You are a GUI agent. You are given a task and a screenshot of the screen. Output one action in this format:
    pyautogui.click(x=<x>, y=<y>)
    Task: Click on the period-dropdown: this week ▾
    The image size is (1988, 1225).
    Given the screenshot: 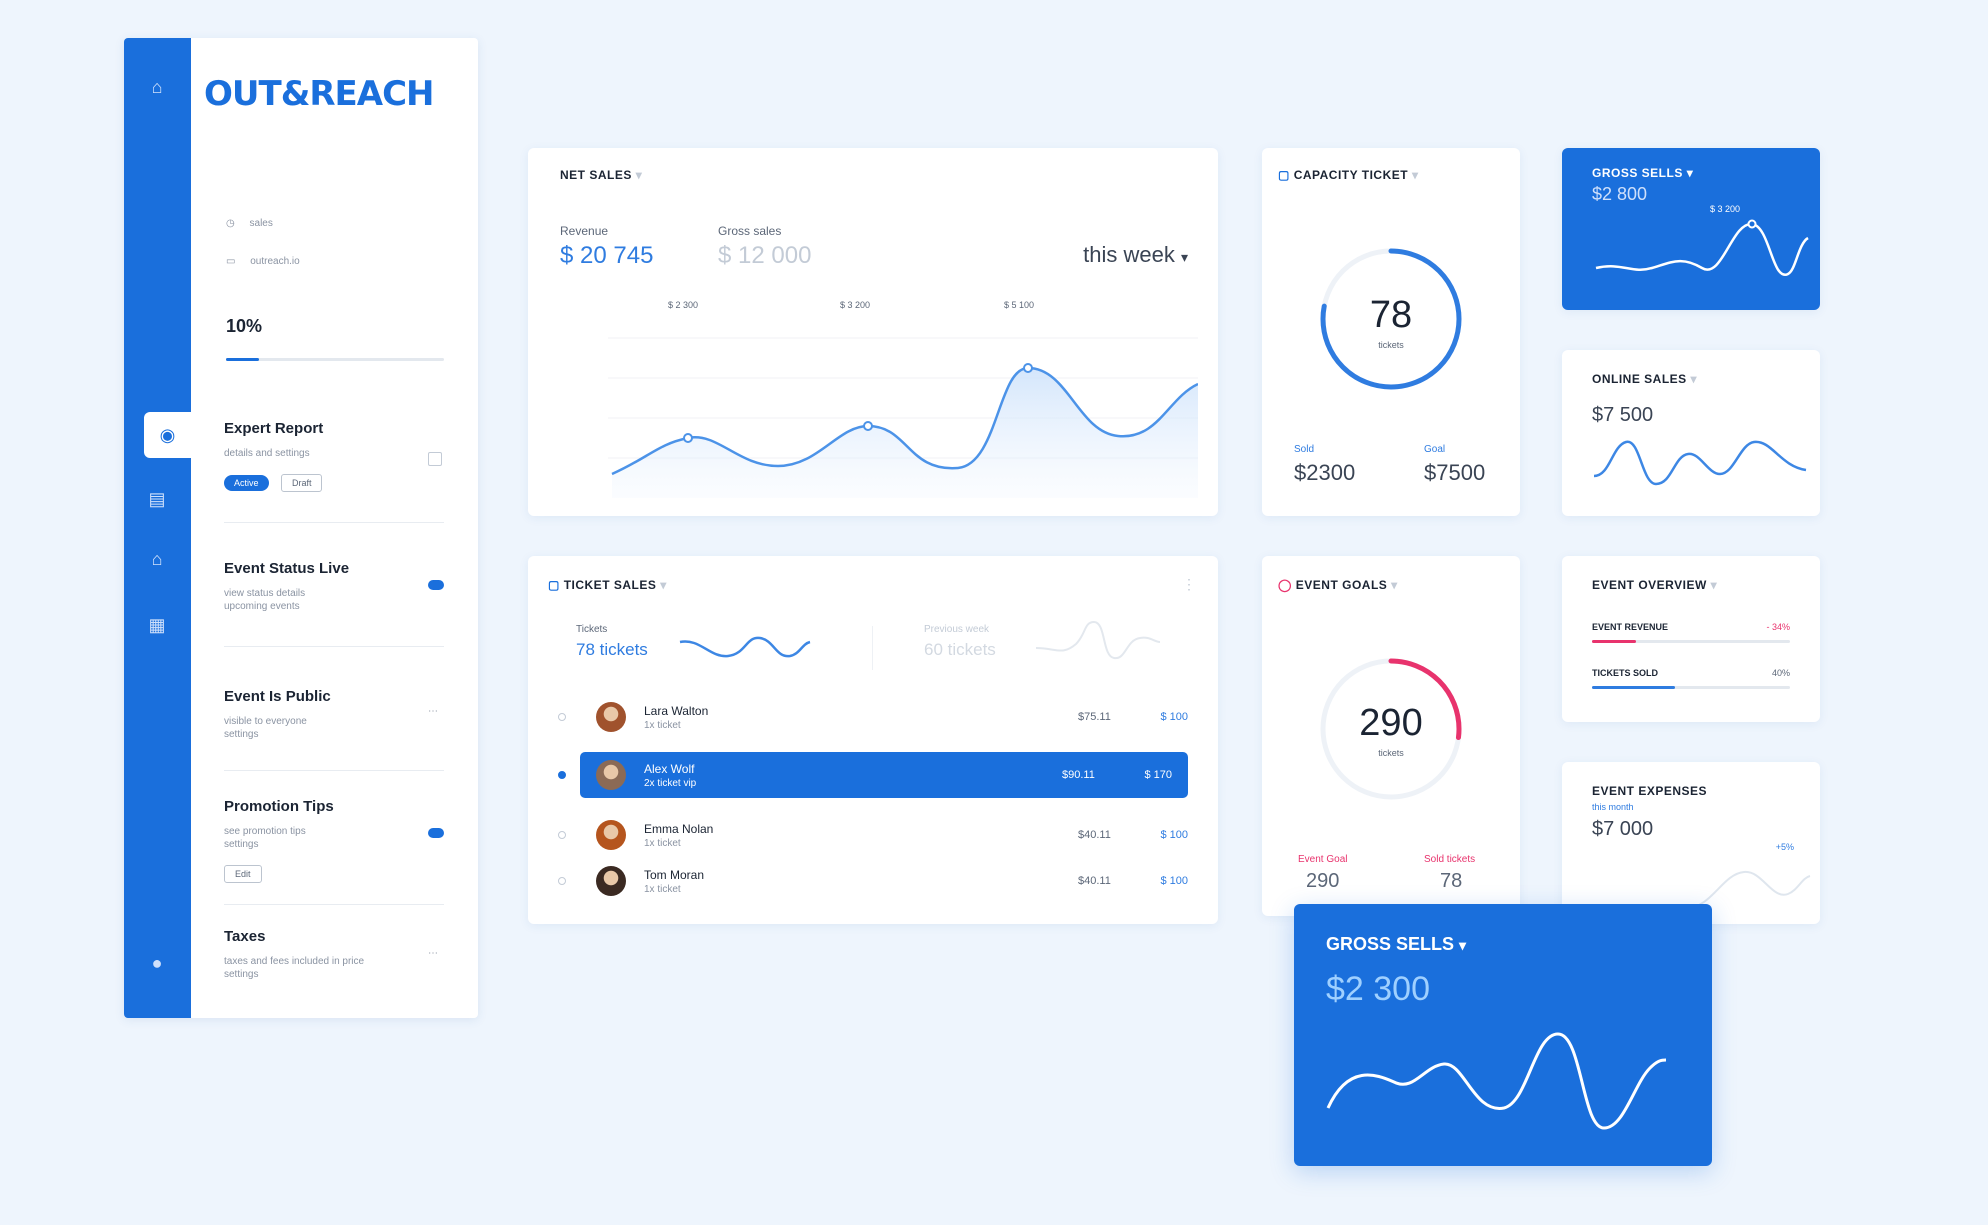 What is the action you would take?
    pyautogui.click(x=1135, y=254)
    